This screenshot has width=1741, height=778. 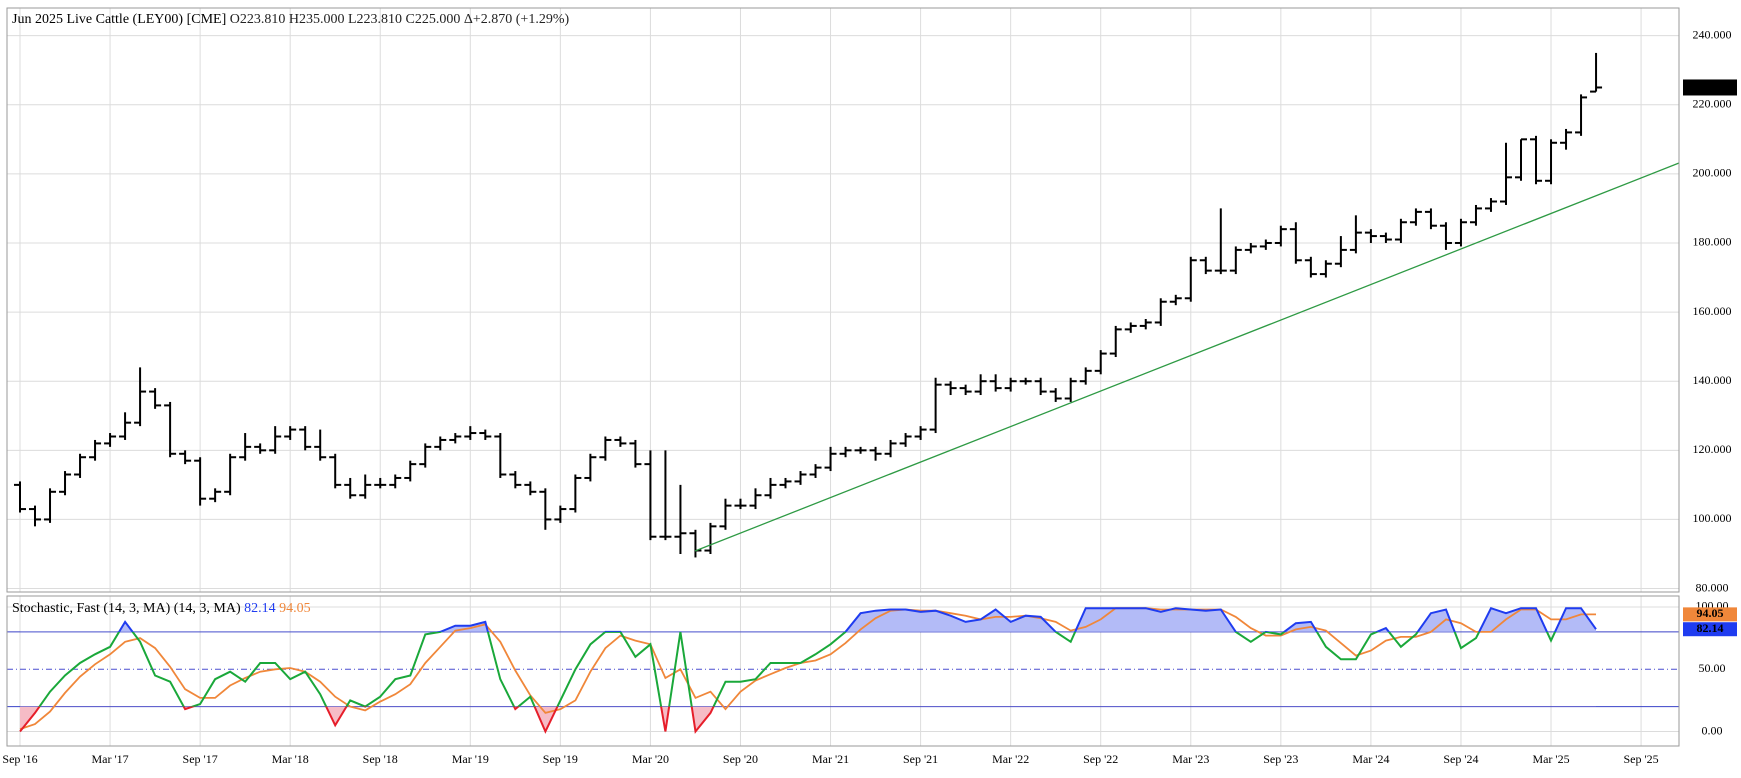 I want to click on x-tick-label: Mar '17, so click(x=109, y=759).